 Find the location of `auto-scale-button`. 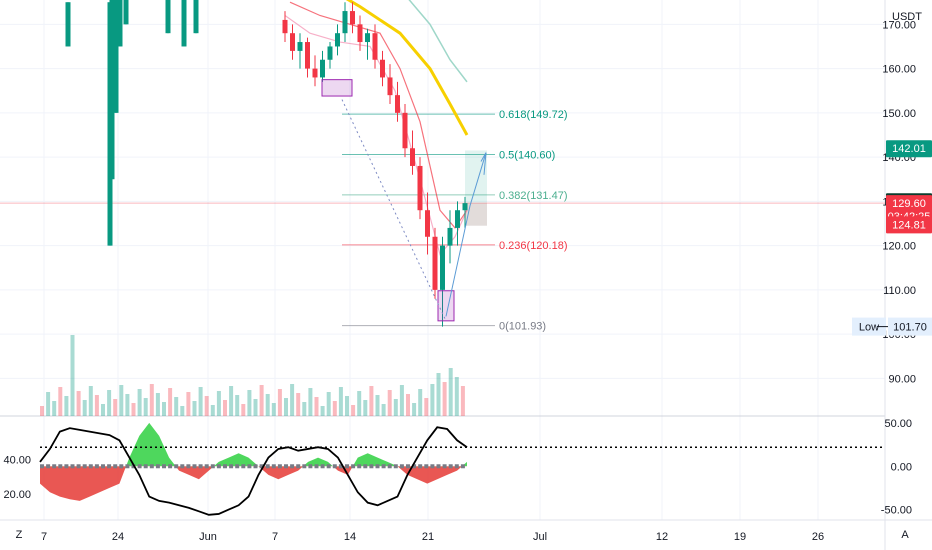

auto-scale-button is located at coordinates (905, 534).